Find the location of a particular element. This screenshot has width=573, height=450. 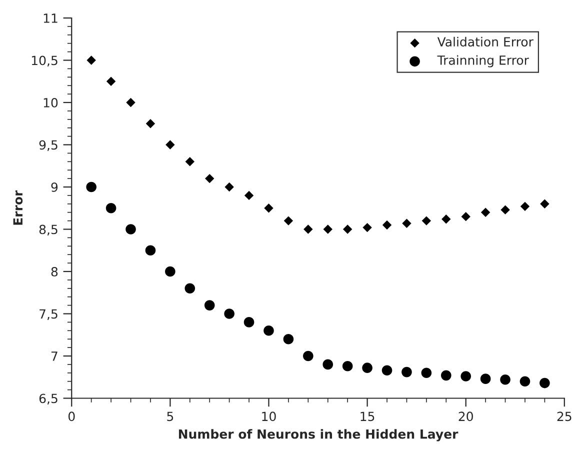

x-tick-label: 10 is located at coordinates (269, 417).